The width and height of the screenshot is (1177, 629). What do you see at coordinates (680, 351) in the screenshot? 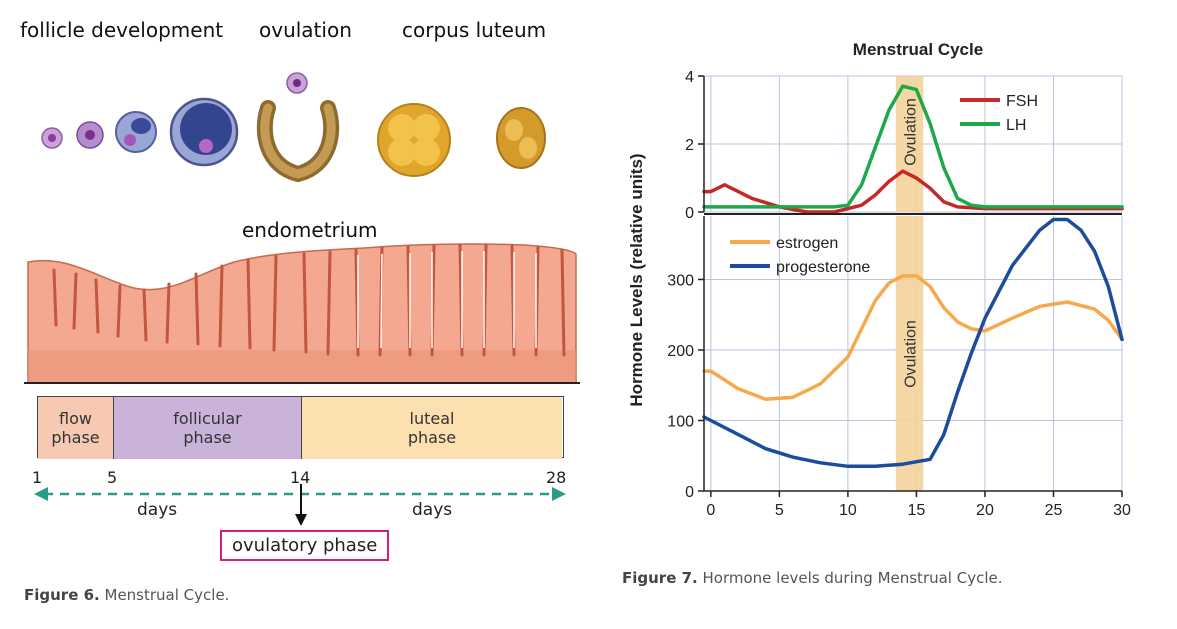
I see `y-tick-label-1-200: 200` at bounding box center [680, 351].